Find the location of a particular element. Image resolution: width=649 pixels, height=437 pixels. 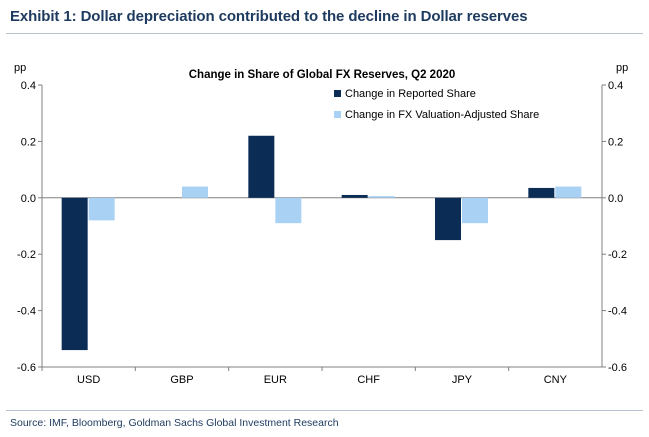

y-tick-label-left: 0.4 is located at coordinates (28, 86).